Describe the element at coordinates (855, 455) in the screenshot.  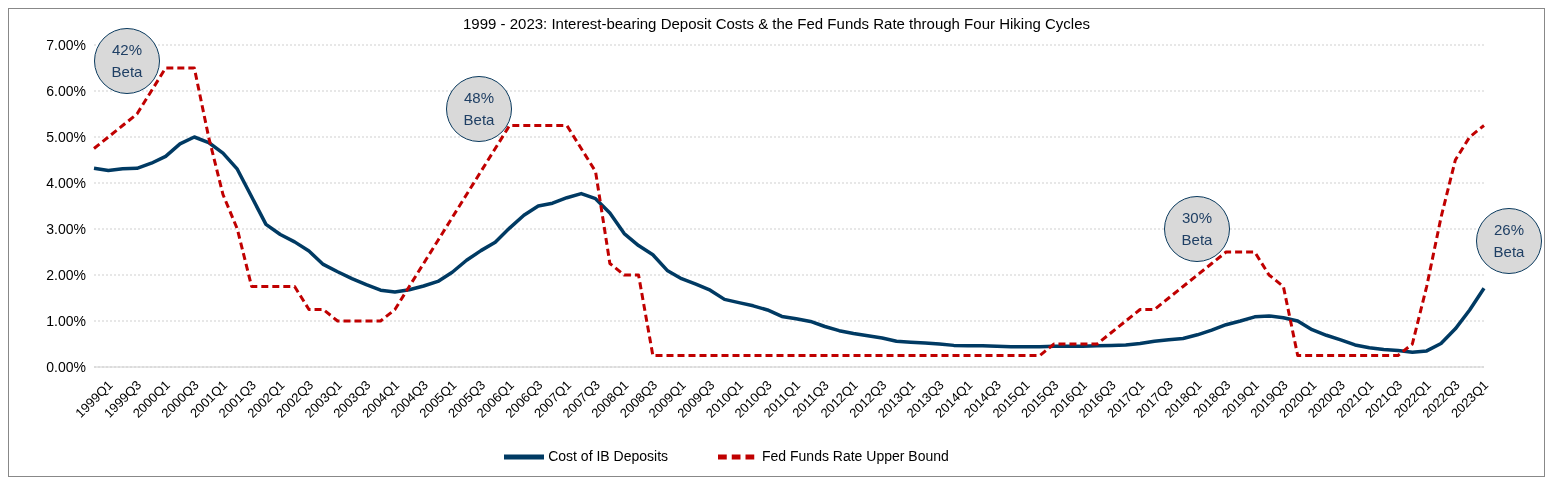
I see `legend-label: Fed Funds Rate Upper Bound` at that location.